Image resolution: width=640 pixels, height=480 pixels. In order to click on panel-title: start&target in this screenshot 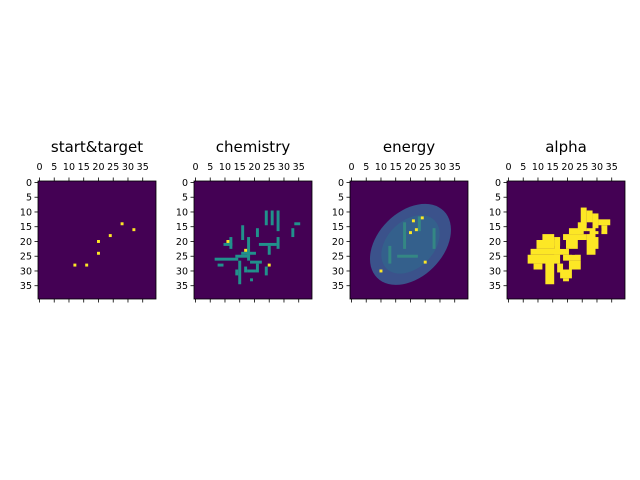, I will do `click(97, 147)`.